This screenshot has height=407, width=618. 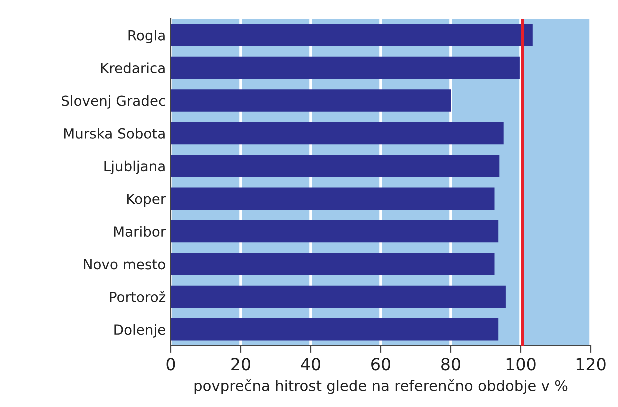 I want to click on x-axis-title: povprečna hitrost glede na referenčno obdobje v %, so click(x=381, y=386).